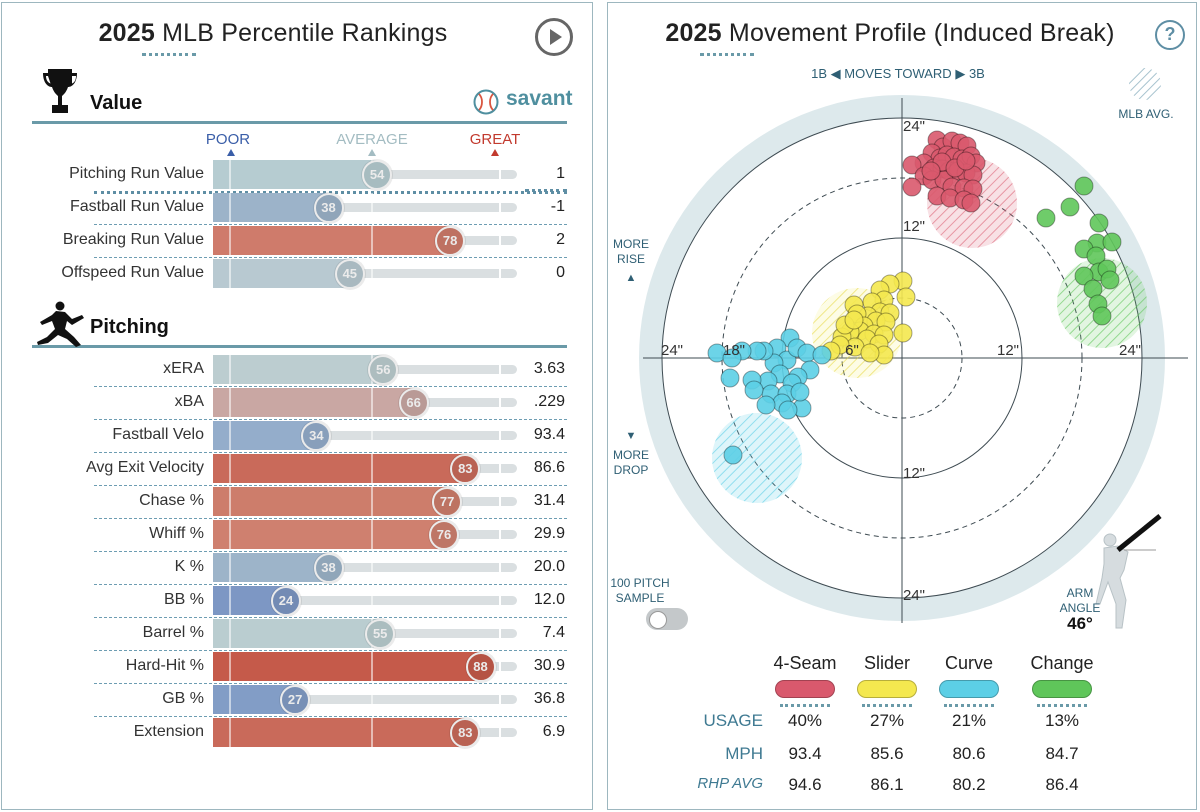  Describe the element at coordinates (465, 733) in the screenshot. I see `metric-percentile: 83` at that location.